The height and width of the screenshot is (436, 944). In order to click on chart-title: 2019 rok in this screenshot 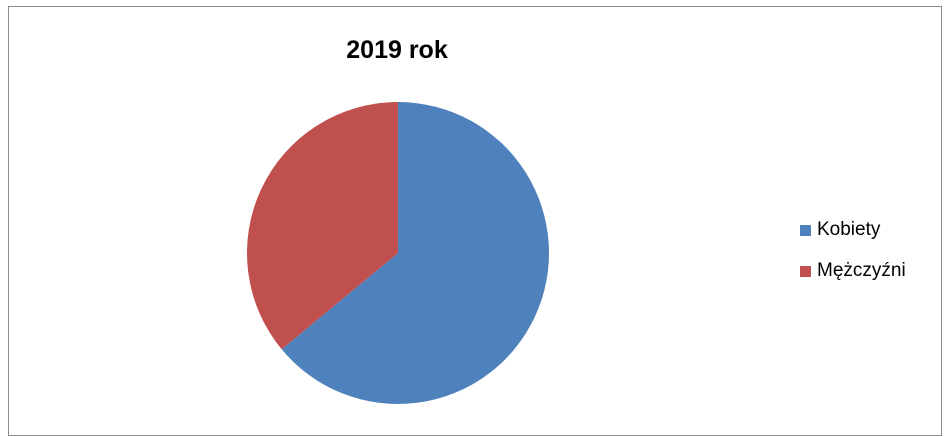, I will do `click(397, 50)`.